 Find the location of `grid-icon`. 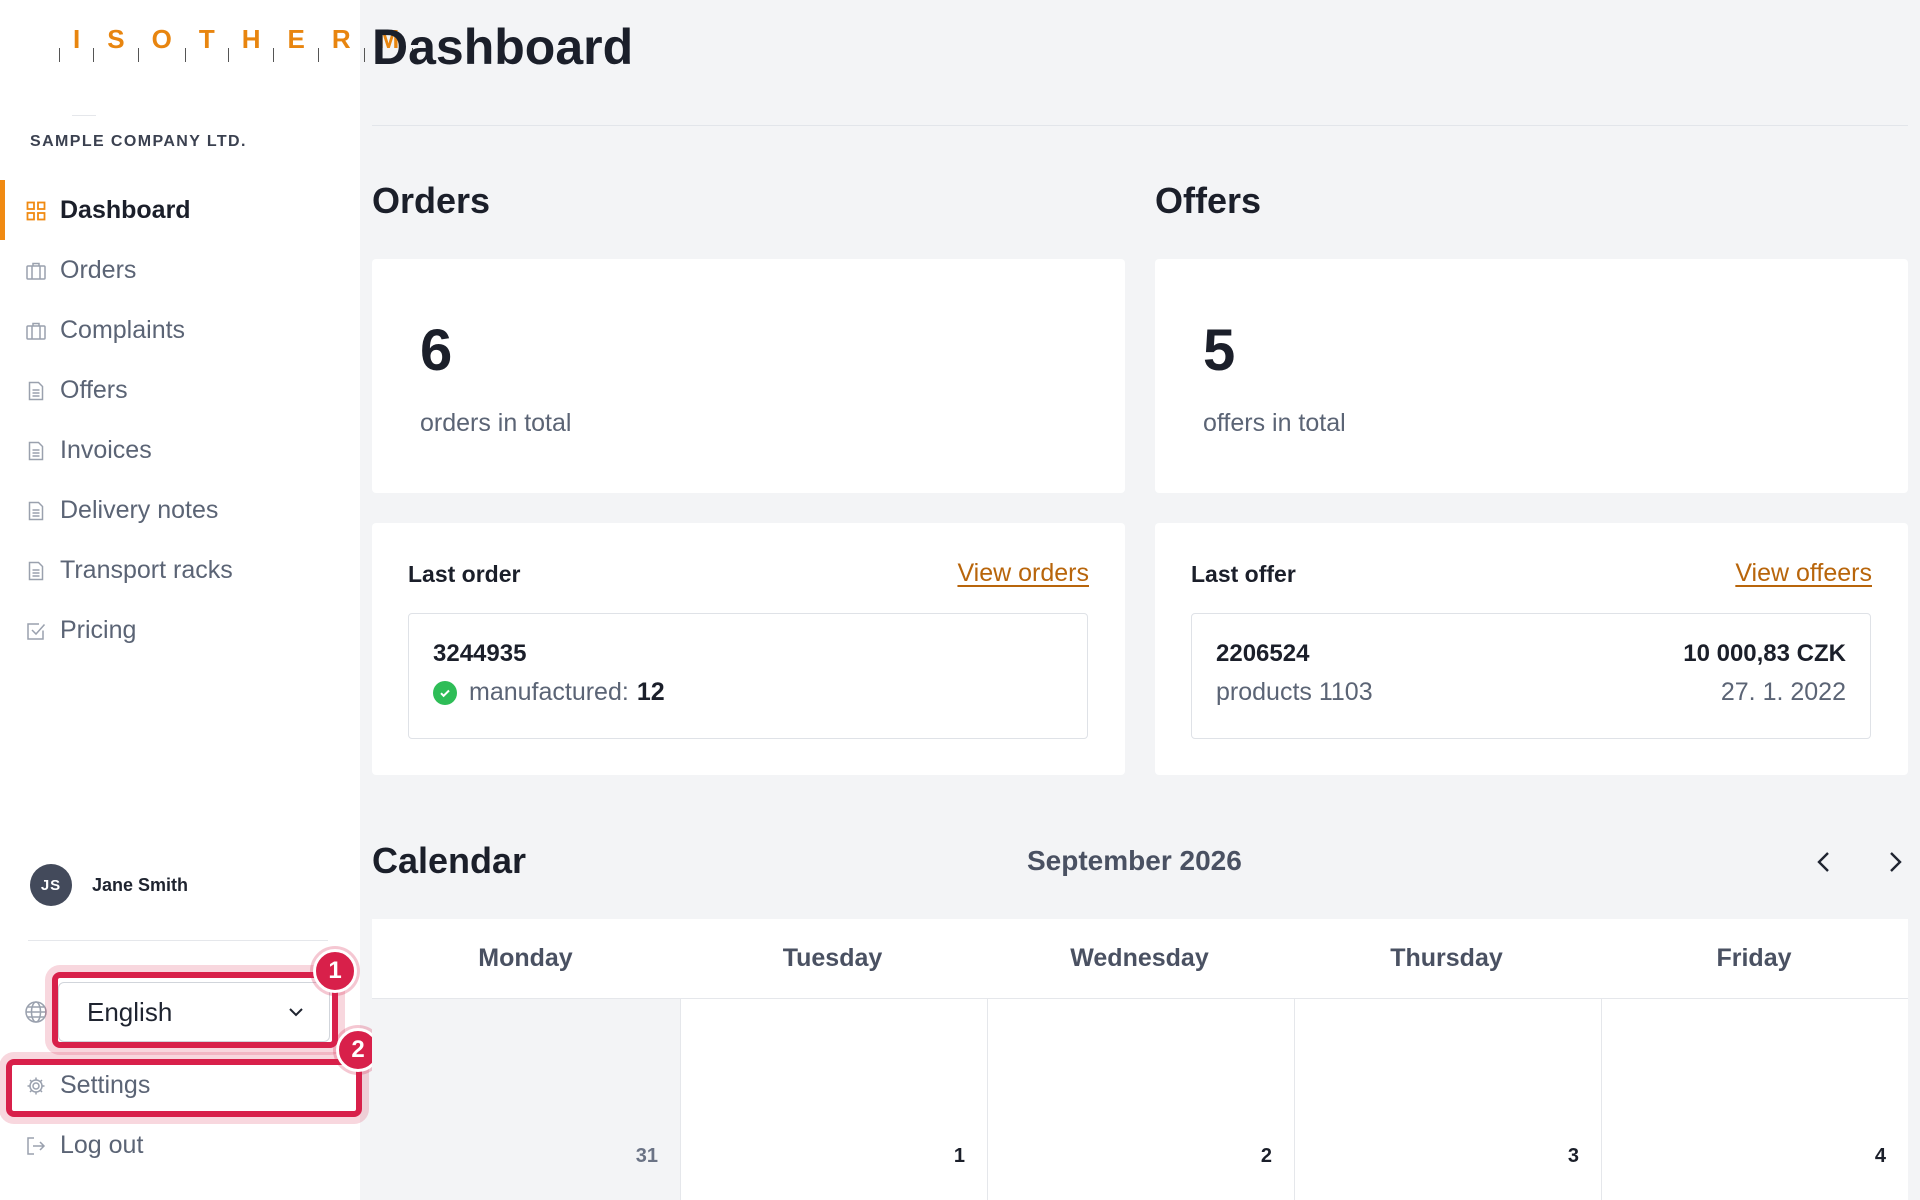

grid-icon is located at coordinates (36, 211).